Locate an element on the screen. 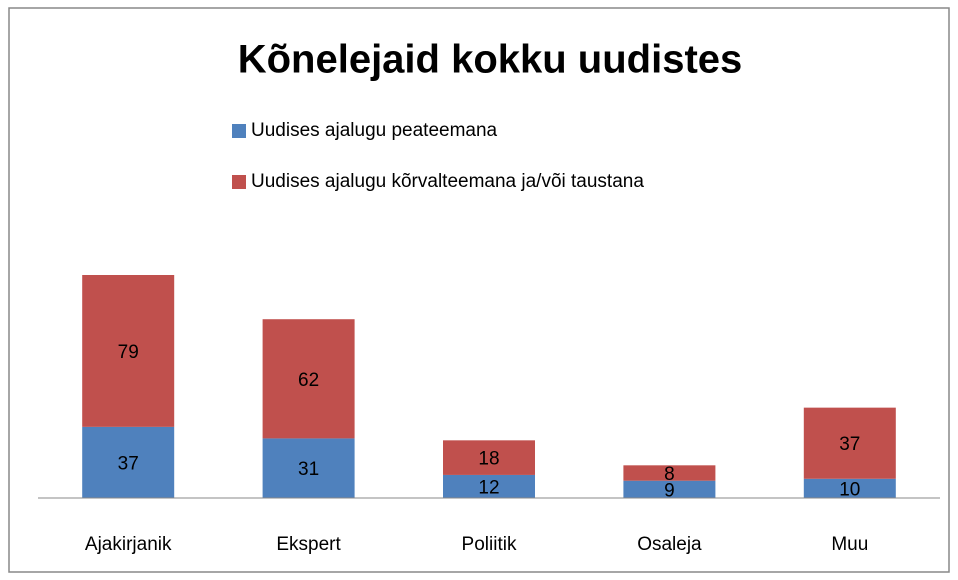 This screenshot has height=580, width=958. data-label: 8 is located at coordinates (669, 474).